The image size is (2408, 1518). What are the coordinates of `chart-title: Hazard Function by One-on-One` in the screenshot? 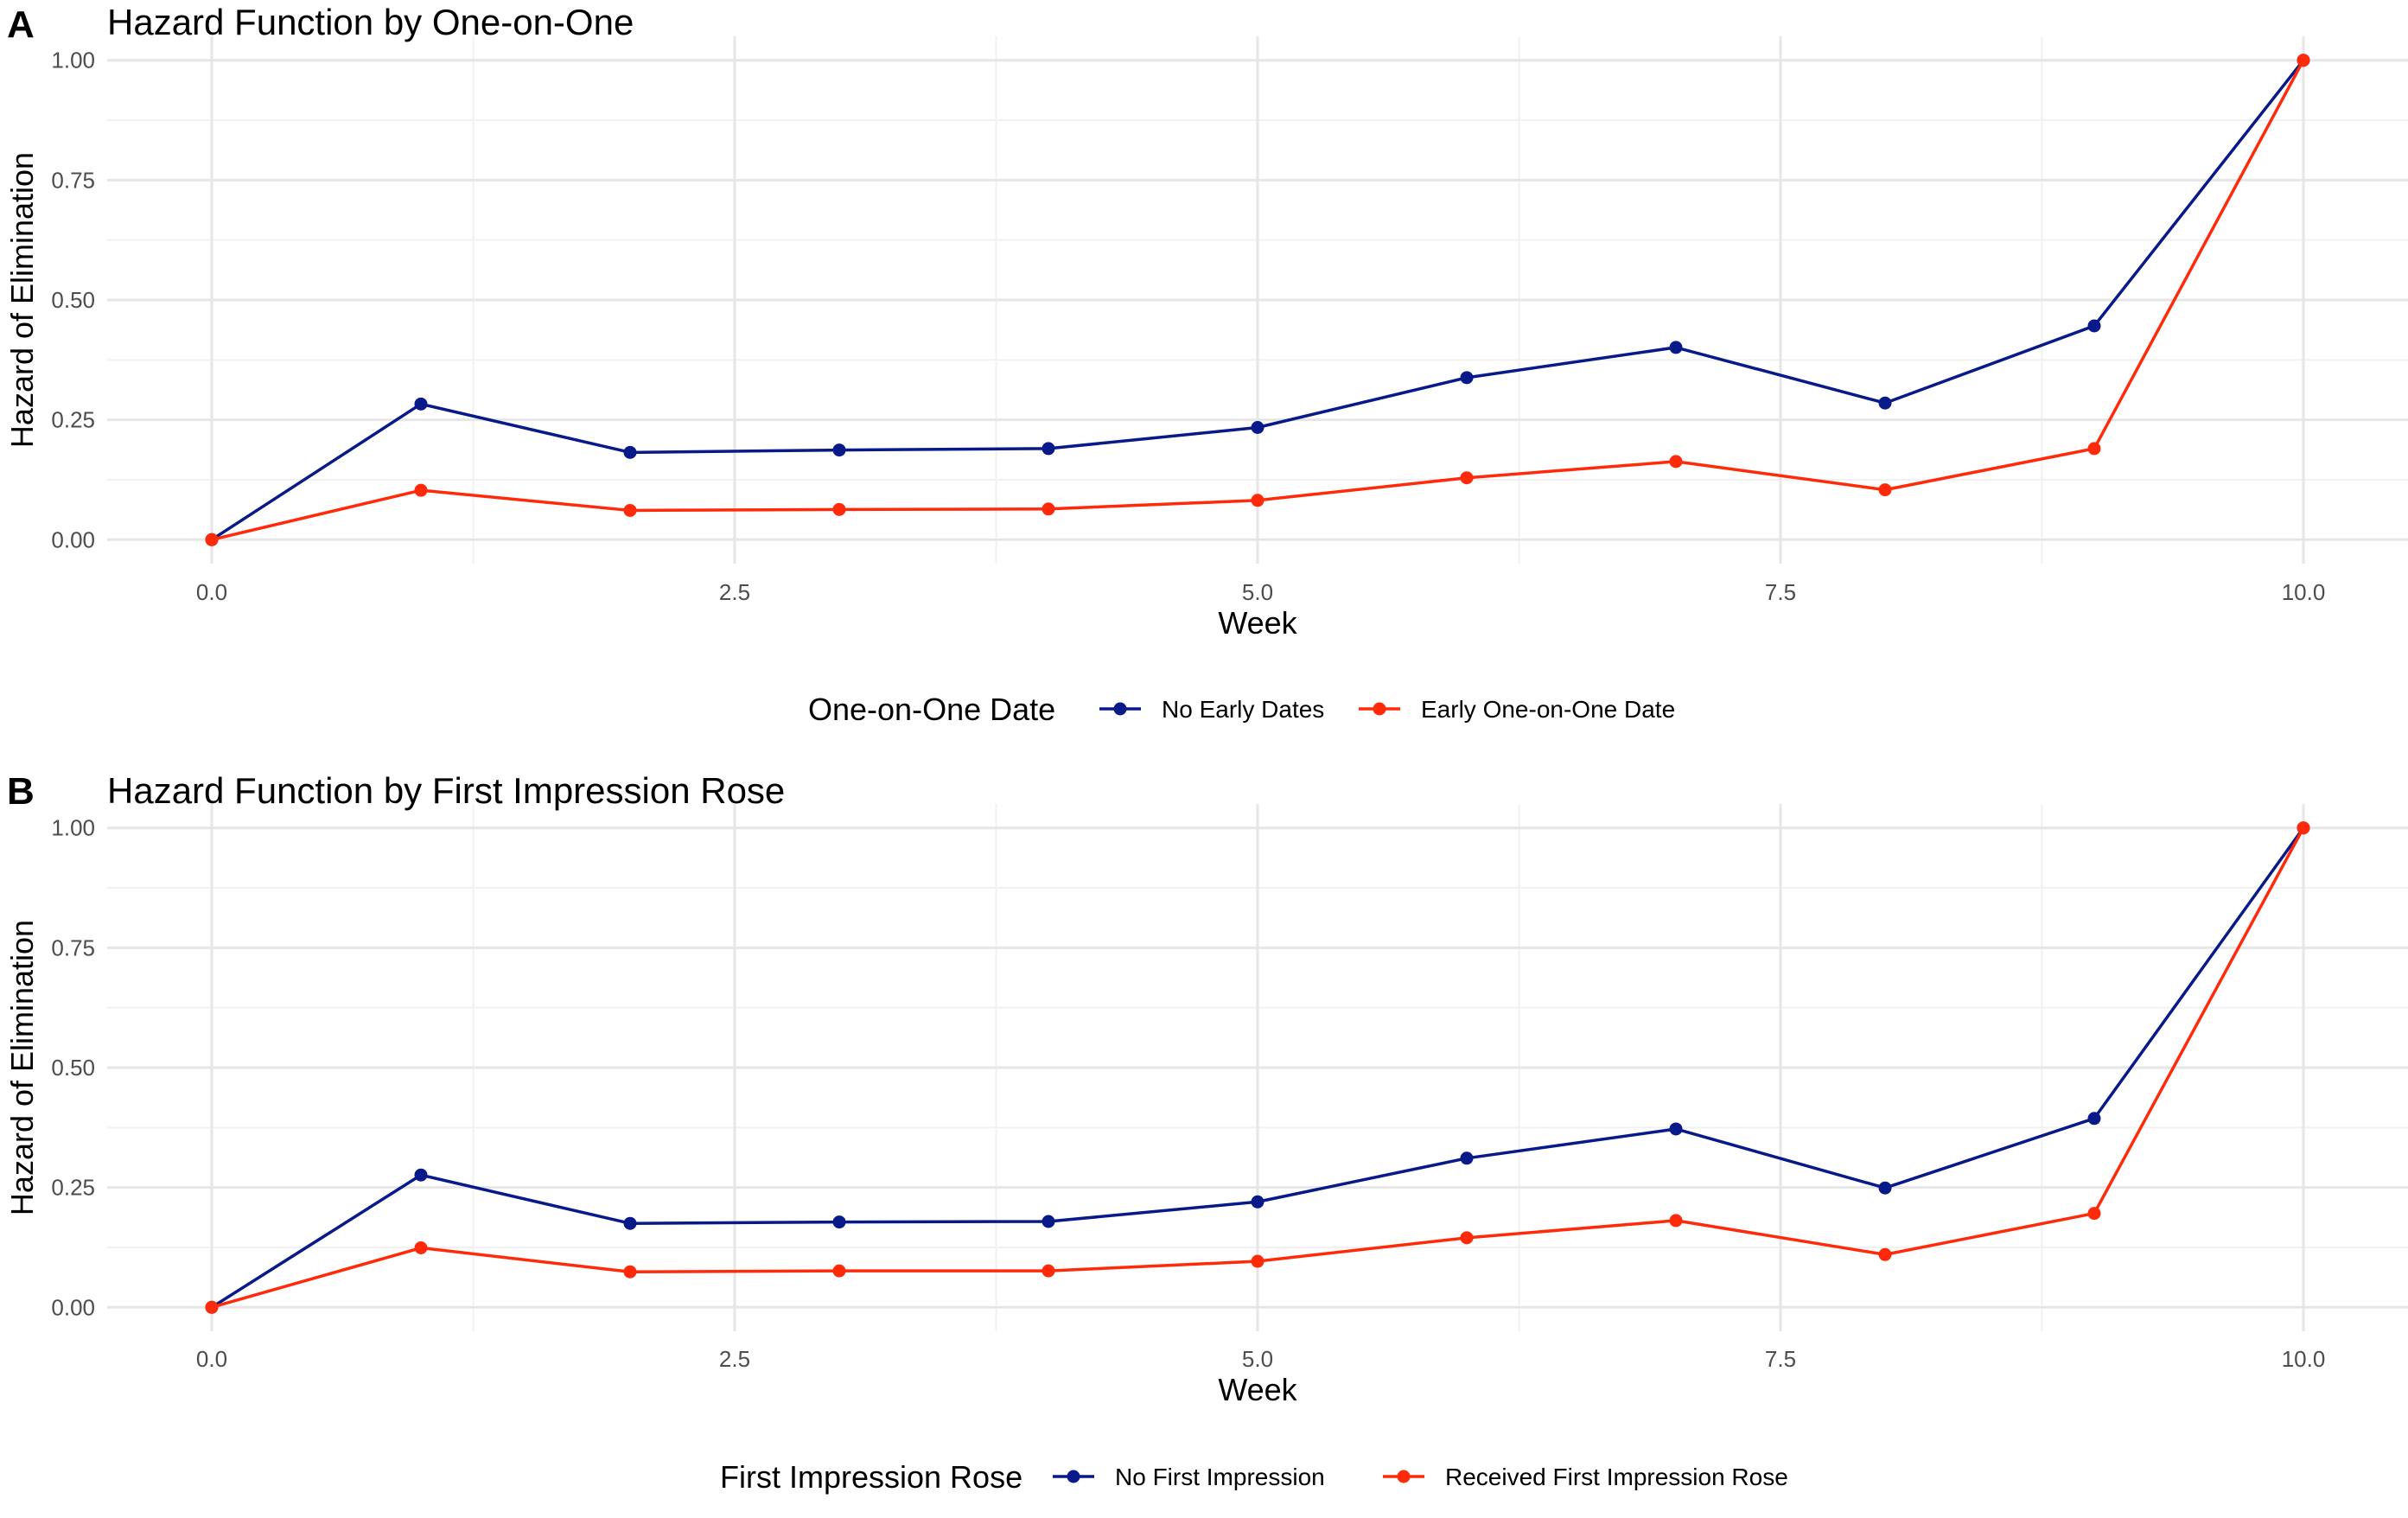 It's located at (370, 22).